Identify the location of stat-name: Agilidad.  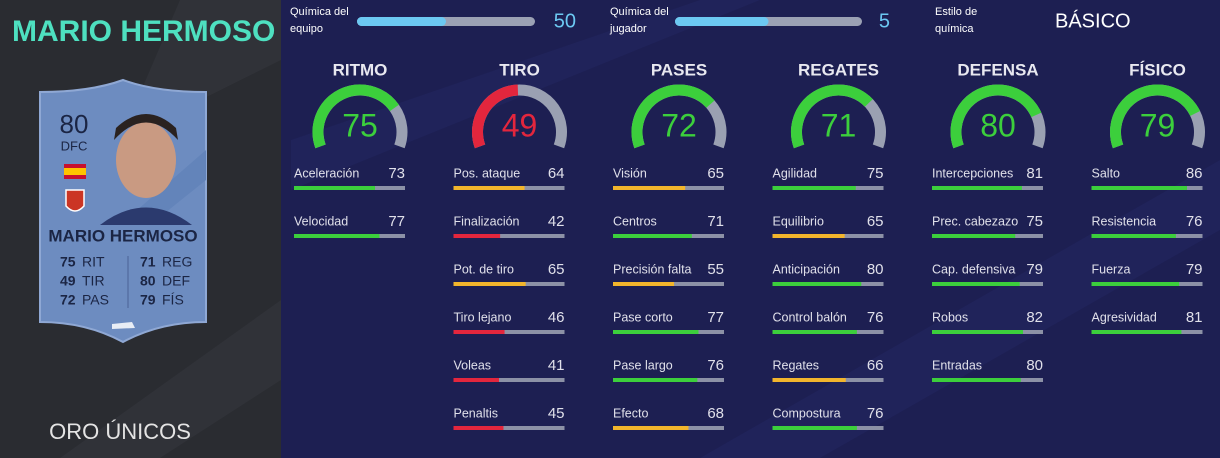
(795, 173).